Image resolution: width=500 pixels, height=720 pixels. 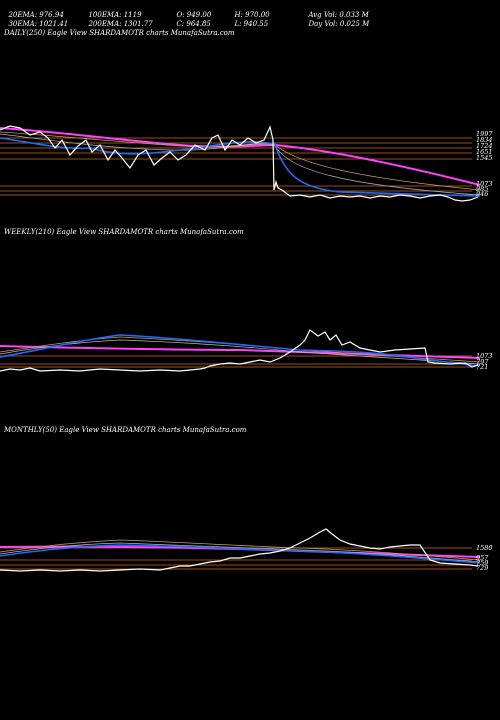 I want to click on monthly-ema-grey, so click(x=240, y=552).